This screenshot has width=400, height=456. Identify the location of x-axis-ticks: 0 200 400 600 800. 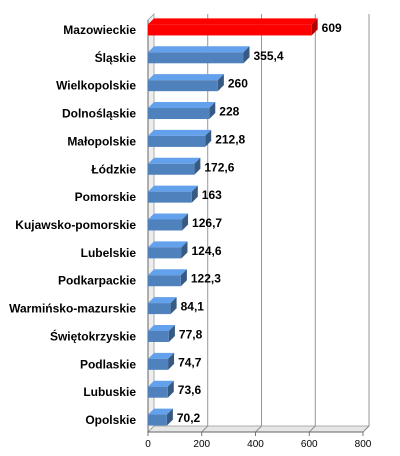
(258, 441).